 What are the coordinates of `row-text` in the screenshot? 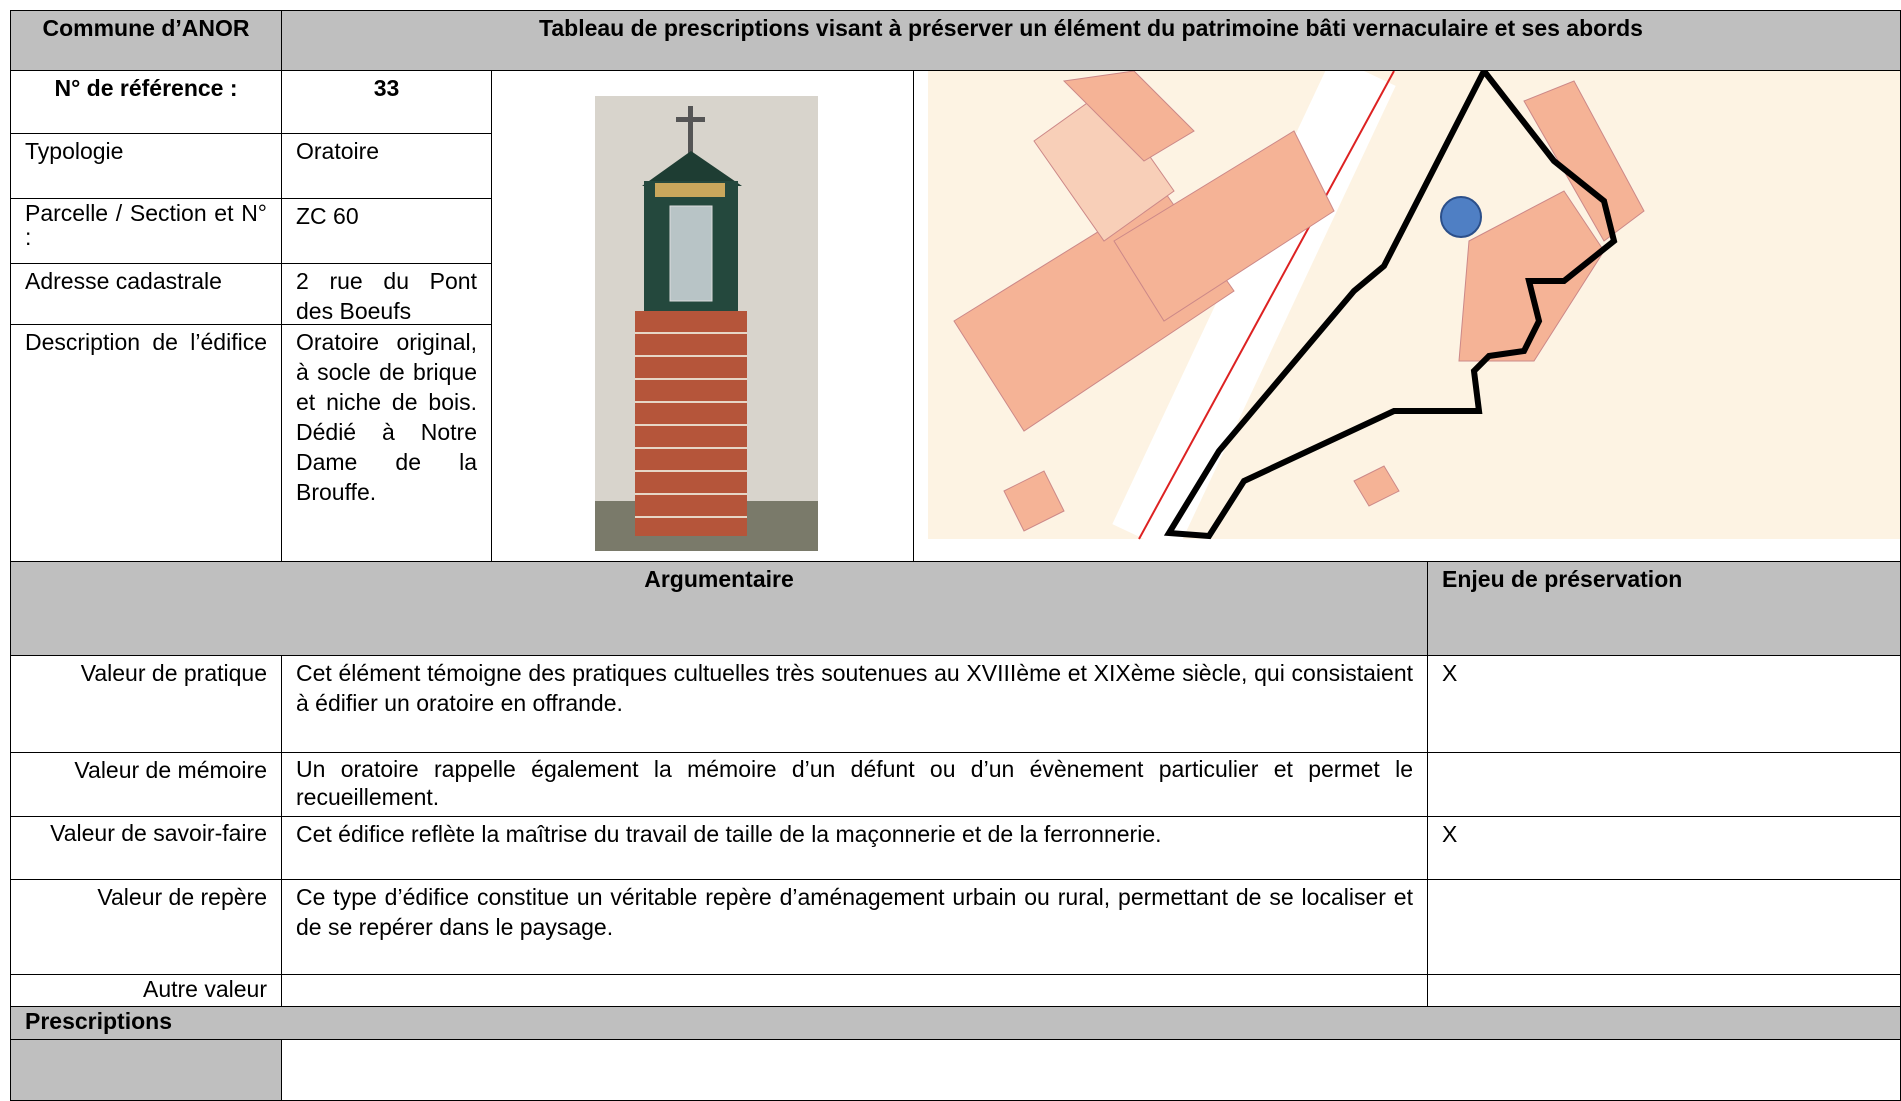 It's located at (854, 990).